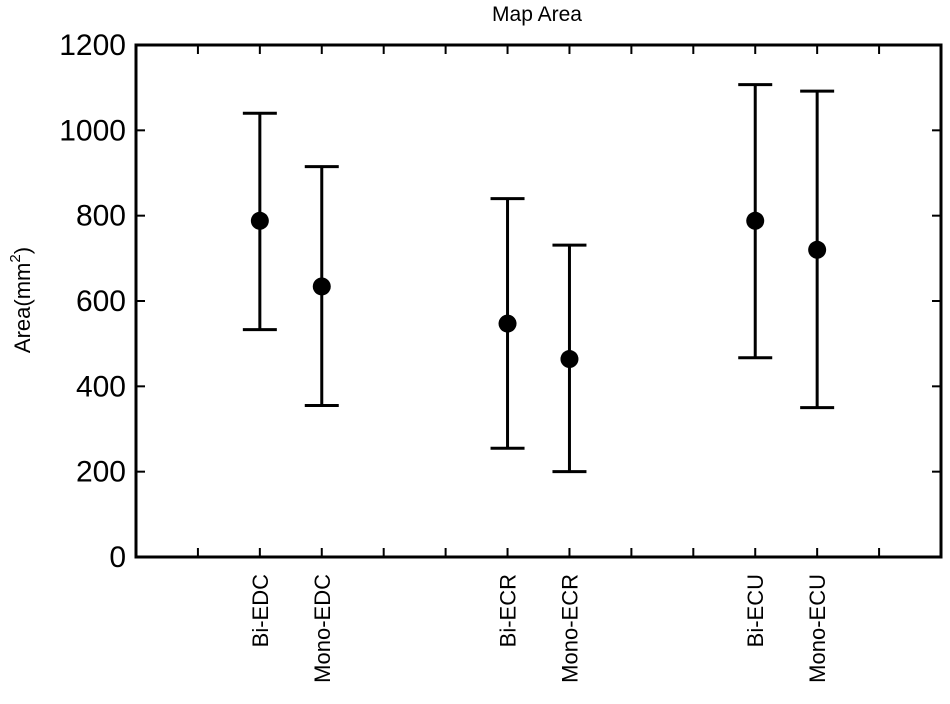  What do you see at coordinates (92, 130) in the screenshot?
I see `y-tick-label: 1000` at bounding box center [92, 130].